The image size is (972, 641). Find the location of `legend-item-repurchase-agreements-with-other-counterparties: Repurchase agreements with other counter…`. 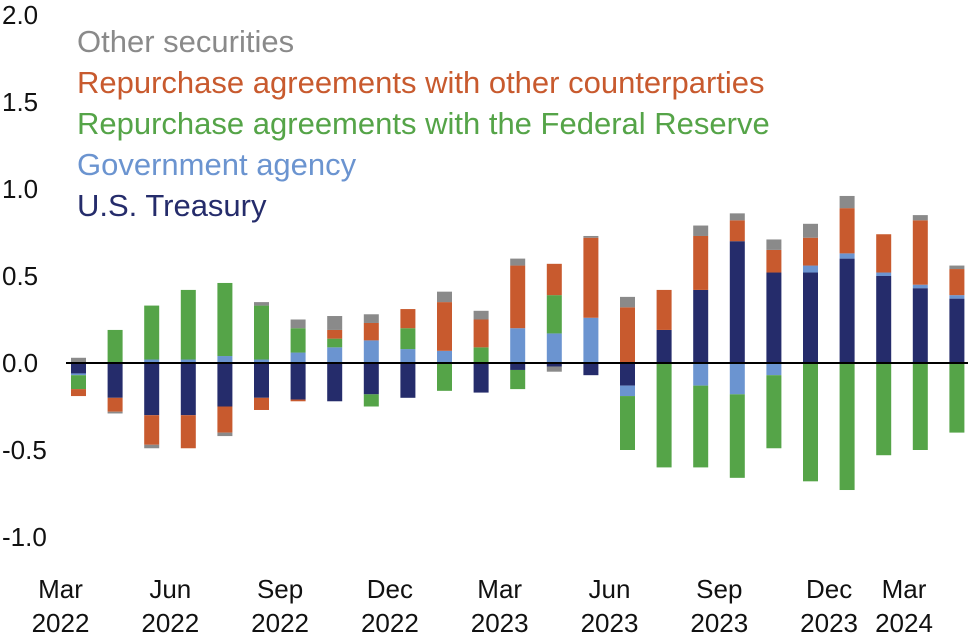

legend-item-repurchase-agreements-with-other-counterparties: Repurchase agreements with other counter… is located at coordinates (421, 82).